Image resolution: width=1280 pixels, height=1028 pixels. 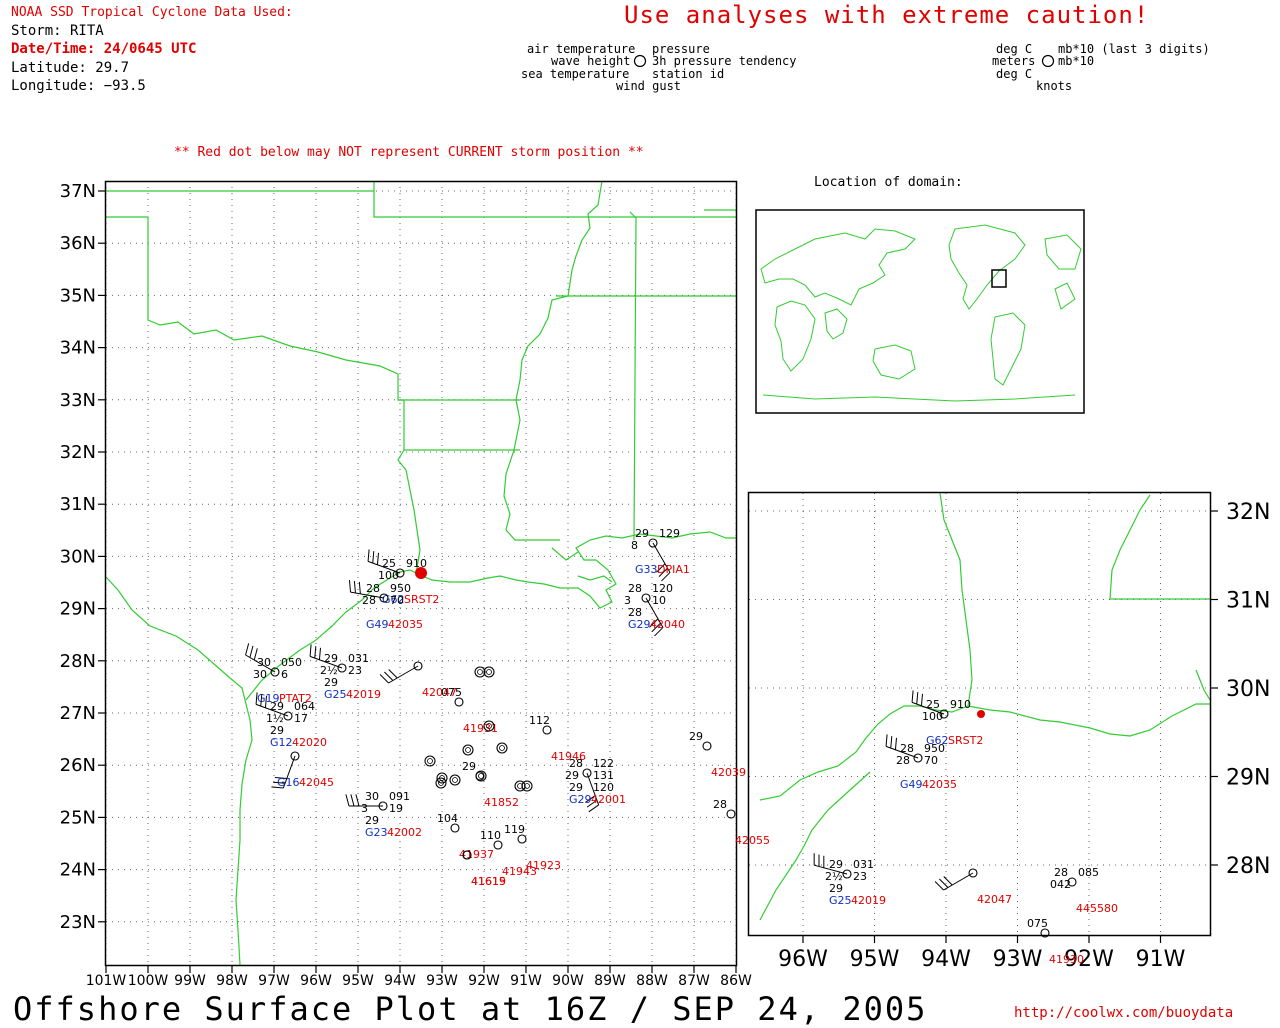 What do you see at coordinates (404, 832) in the screenshot?
I see `station-id: 42002` at bounding box center [404, 832].